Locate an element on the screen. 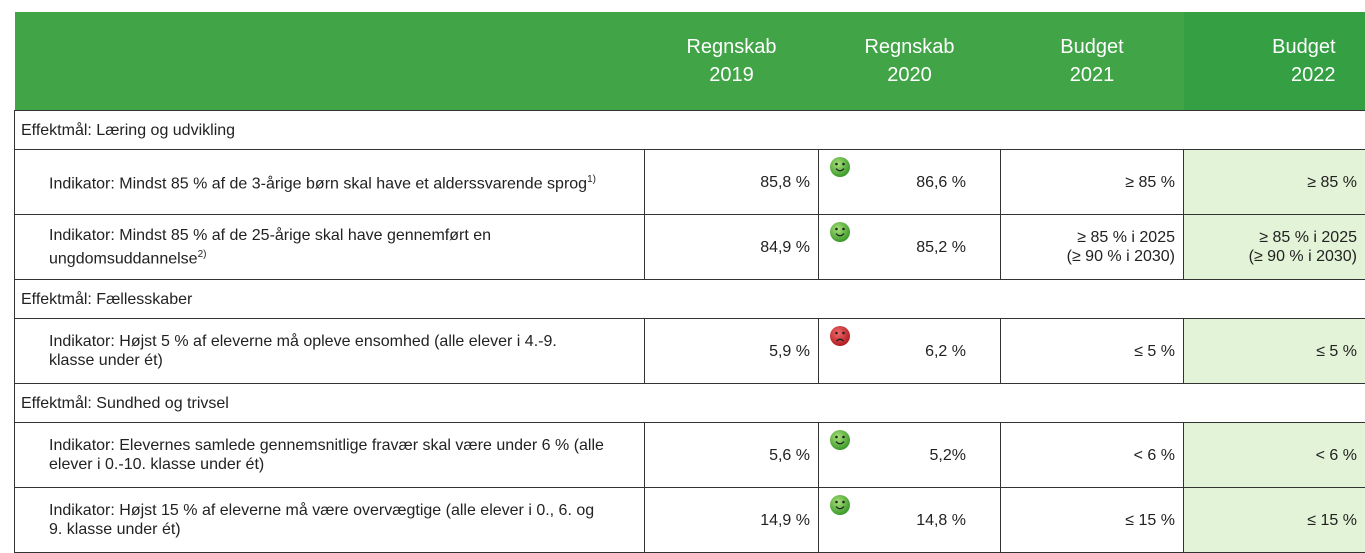 The height and width of the screenshot is (553, 1365). section-title-cell: Effektmål: Læring og udvikling is located at coordinates (690, 130).